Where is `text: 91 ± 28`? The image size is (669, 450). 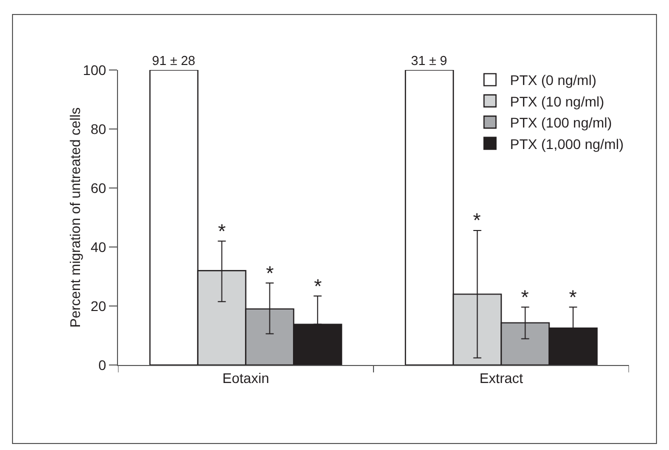 text: 91 ± 28 is located at coordinates (174, 60).